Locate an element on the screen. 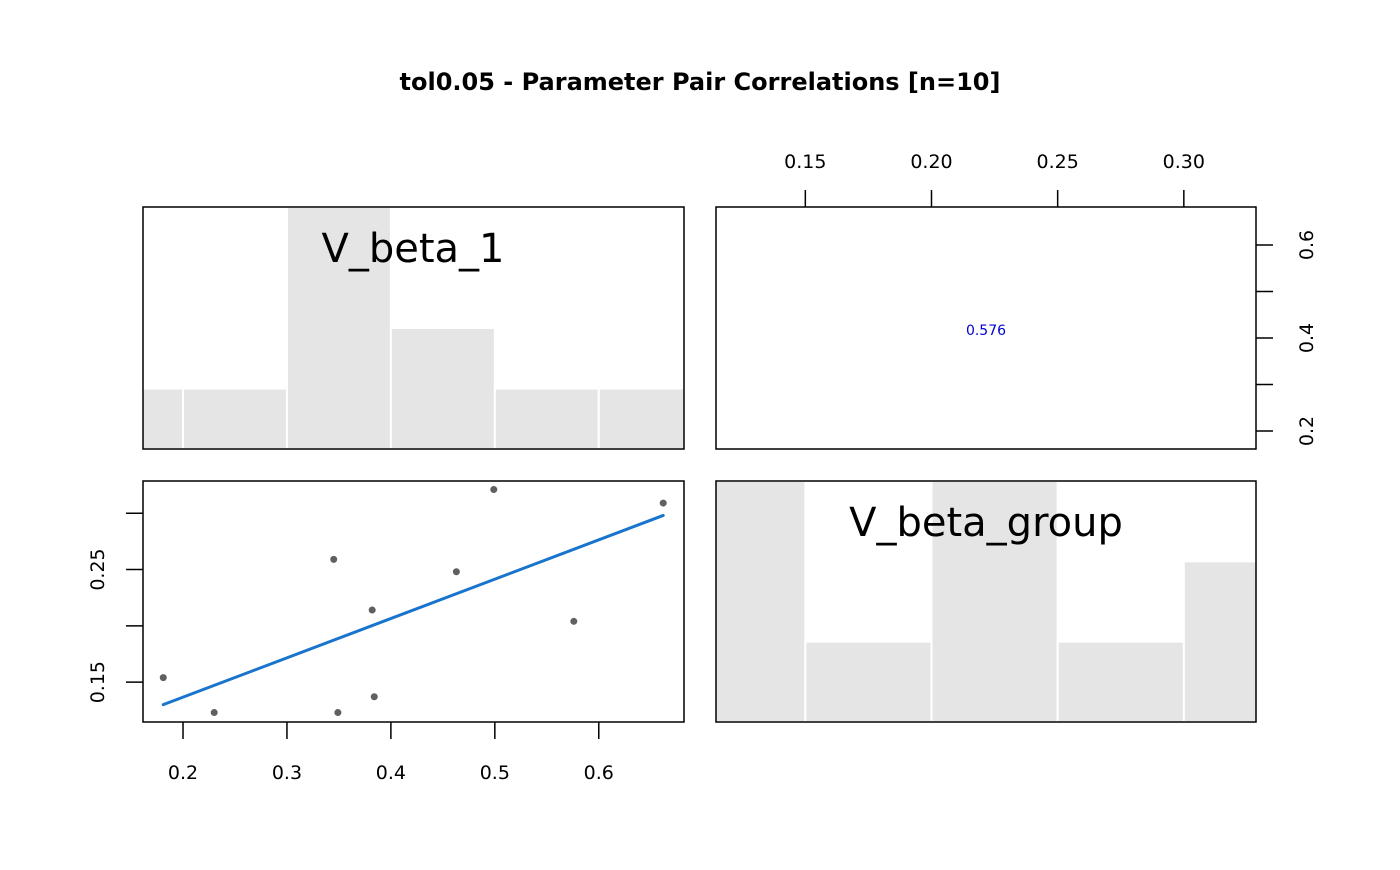 This screenshot has height=870, width=1400. right-axis-tick-label: 0.6 is located at coordinates (1307, 245).